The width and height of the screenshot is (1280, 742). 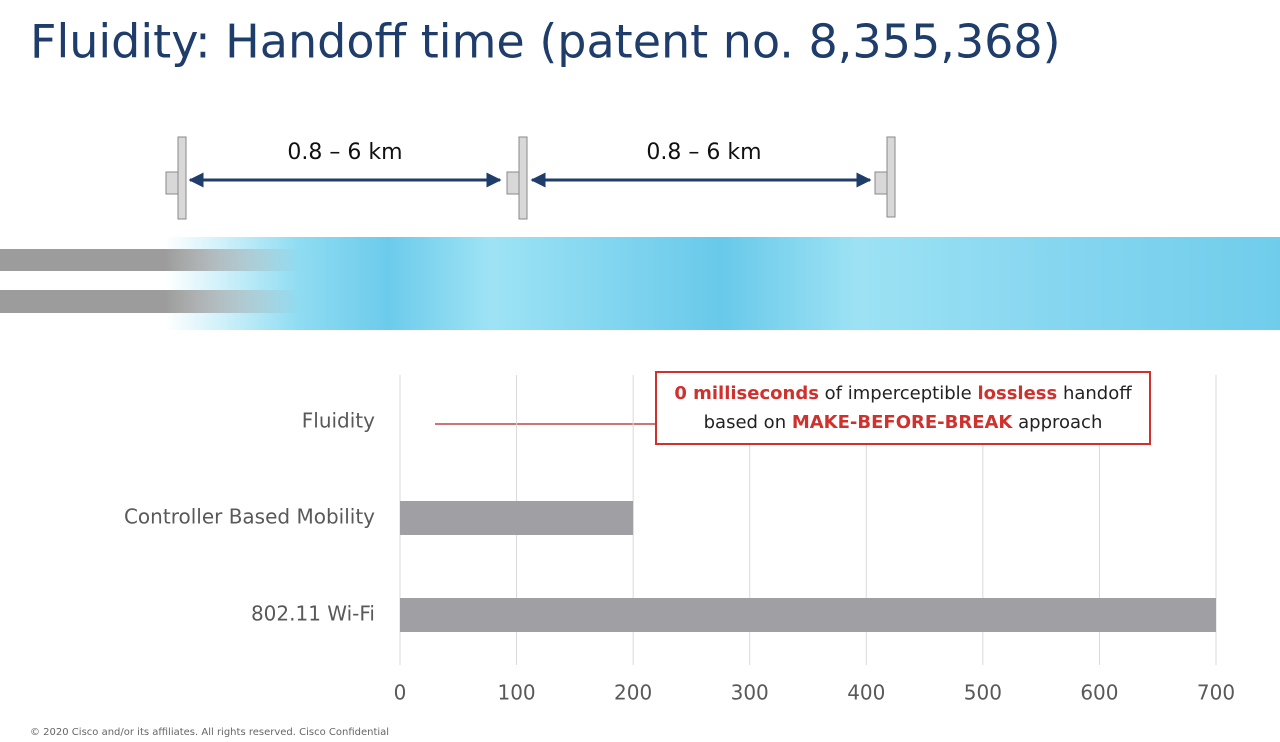 I want to click on category-label: Fluidity, so click(x=338, y=421).